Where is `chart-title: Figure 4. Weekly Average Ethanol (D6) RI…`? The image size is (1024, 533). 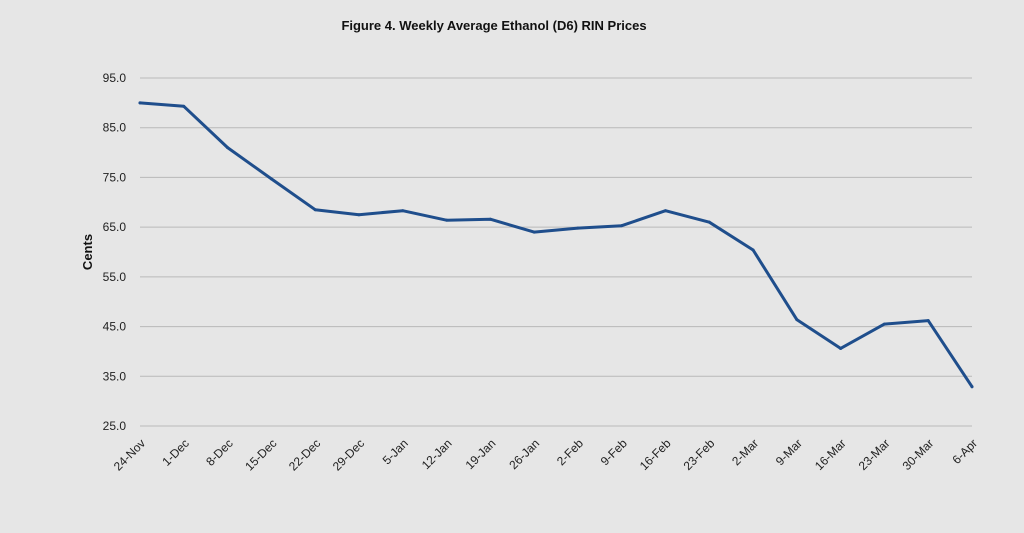
chart-title: Figure 4. Weekly Average Ethanol (D6) RI… is located at coordinates (493, 25).